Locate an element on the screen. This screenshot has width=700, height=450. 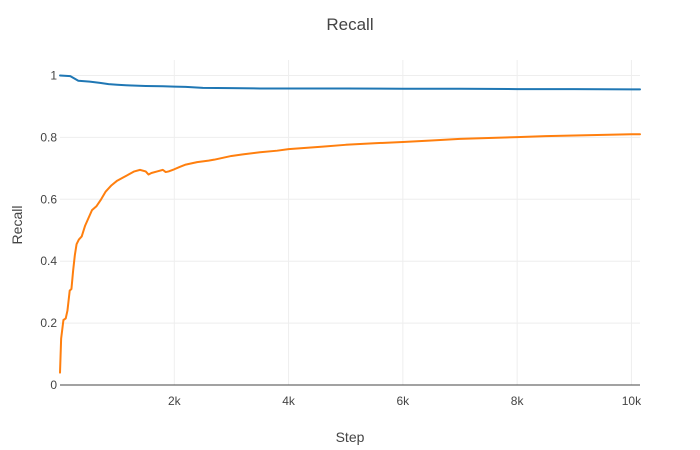
x-tick-label: 4k is located at coordinates (289, 401).